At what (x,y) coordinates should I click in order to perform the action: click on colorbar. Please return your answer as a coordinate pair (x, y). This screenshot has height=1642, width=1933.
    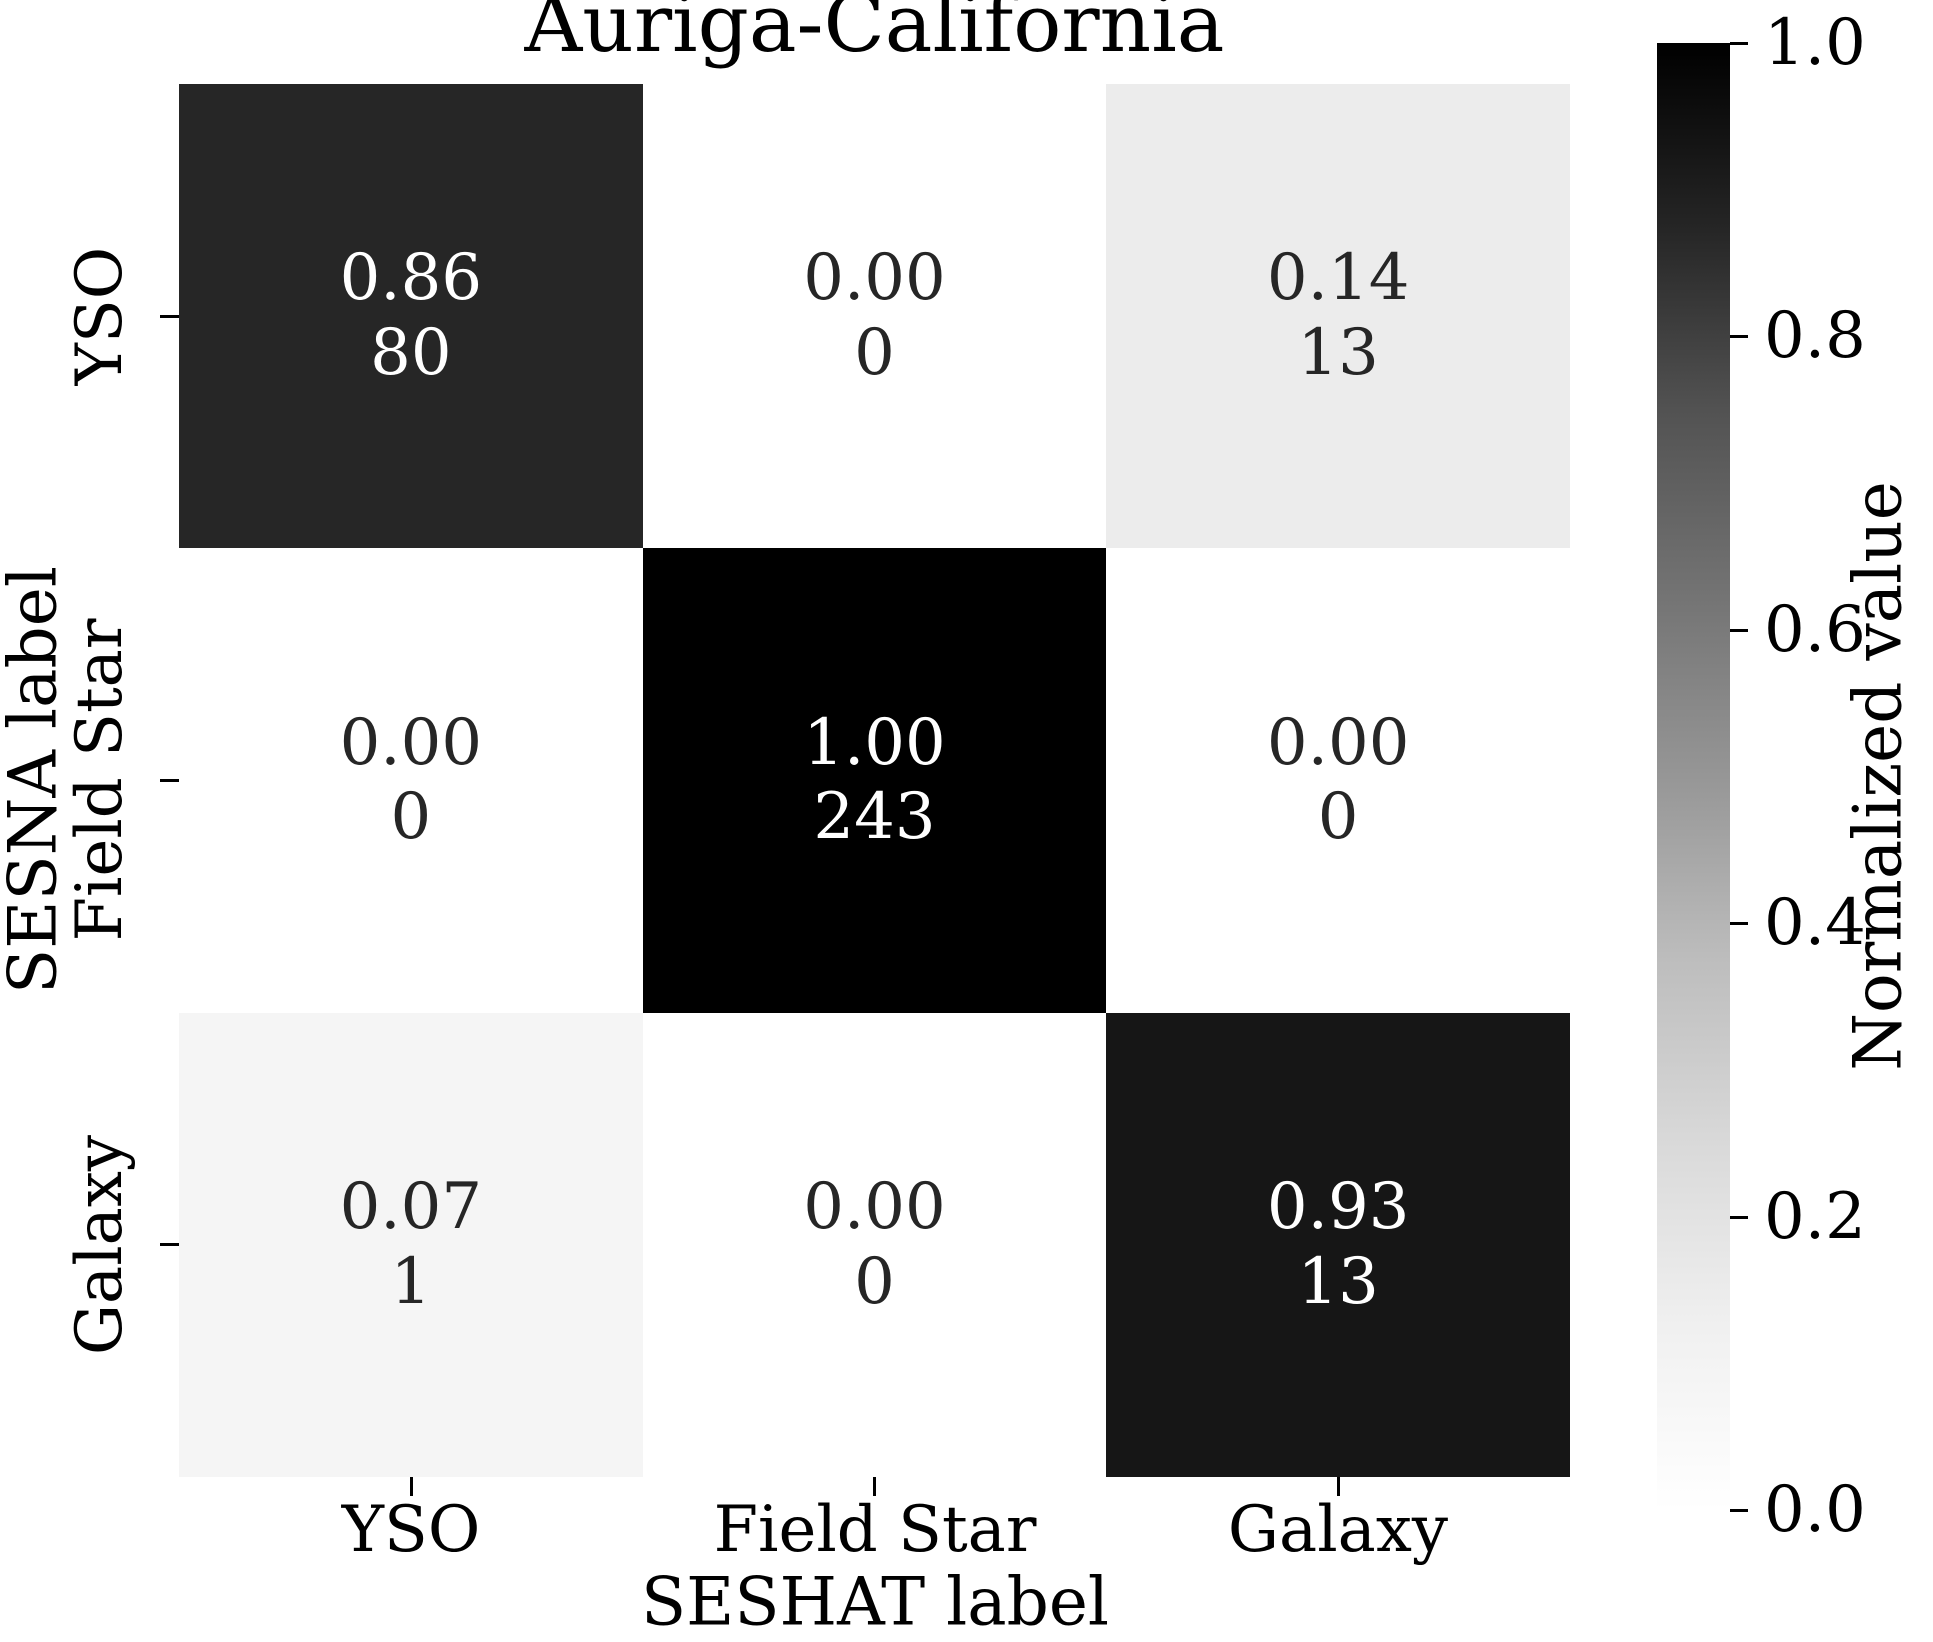
    Looking at the image, I should click on (1693, 776).